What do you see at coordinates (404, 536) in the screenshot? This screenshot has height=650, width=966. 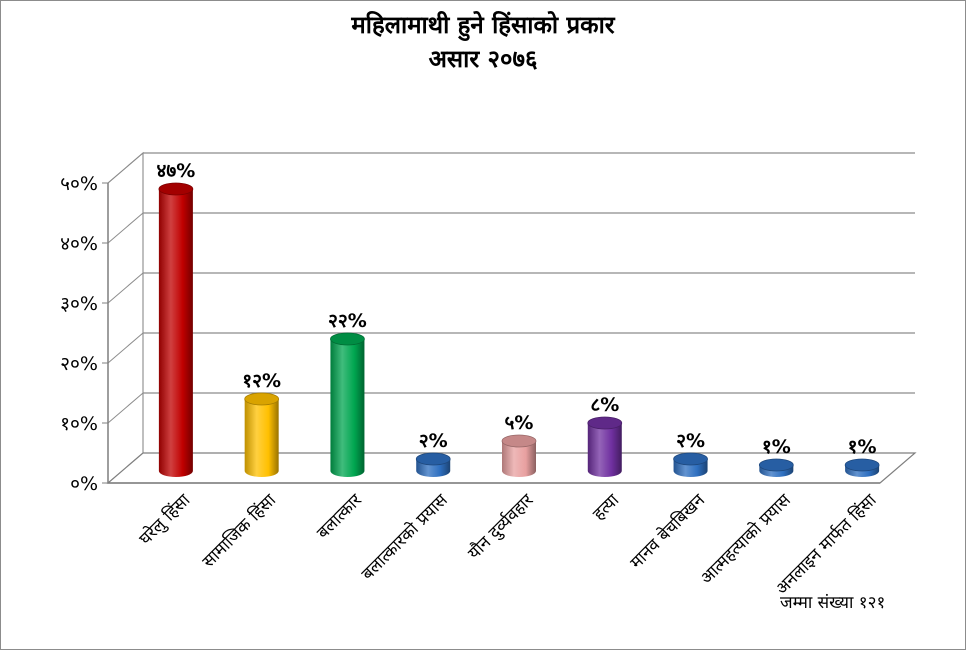 I see `x-tick-label: बलात्कारको प्रयास` at bounding box center [404, 536].